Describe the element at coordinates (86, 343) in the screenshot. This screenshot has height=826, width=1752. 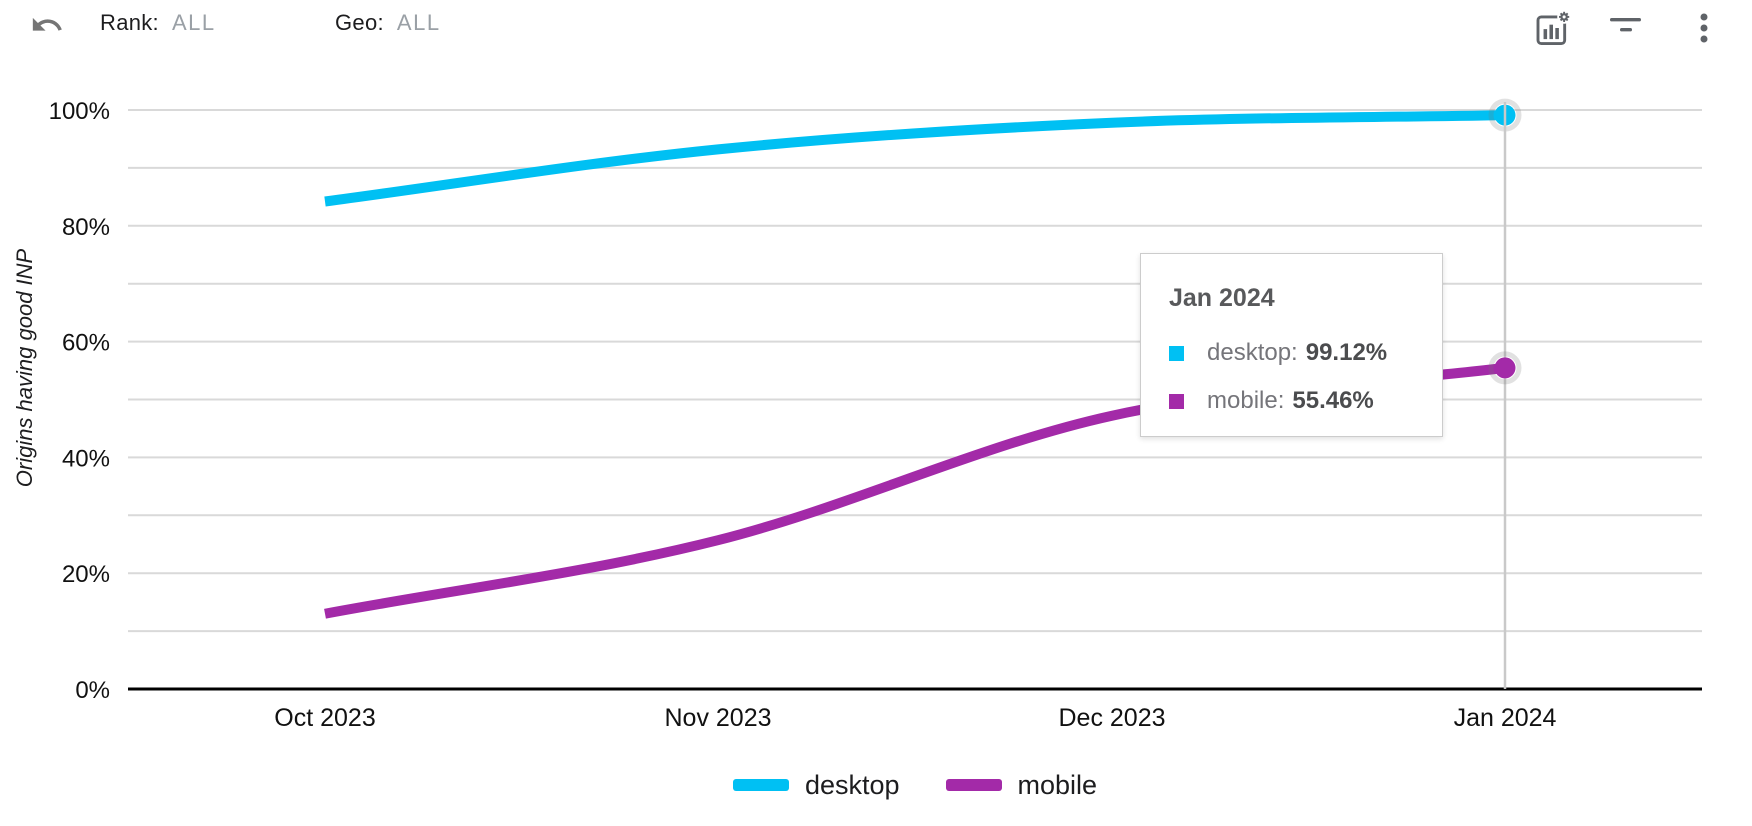
I see `y-tick-label: 60%` at that location.